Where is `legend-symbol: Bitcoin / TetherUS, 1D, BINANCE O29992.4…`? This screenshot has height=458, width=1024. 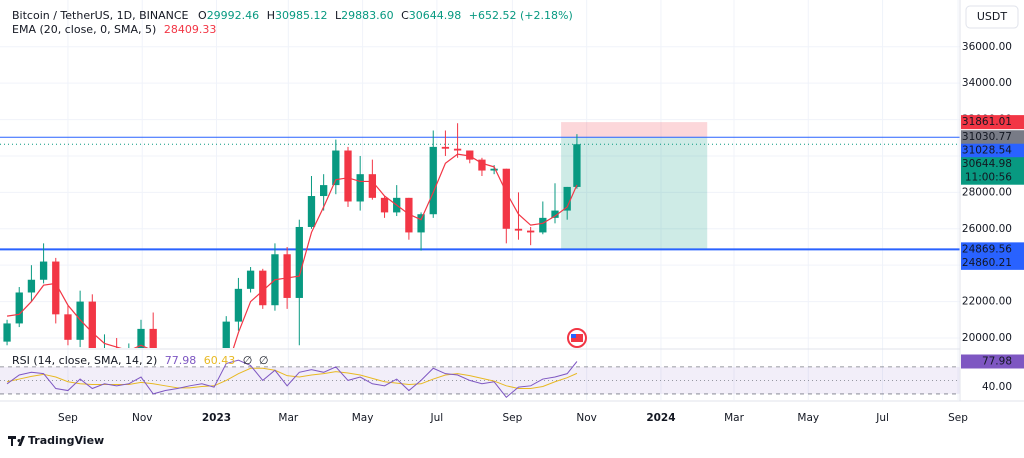
legend-symbol: Bitcoin / TetherUS, 1D, BINANCE O29992.4… is located at coordinates (292, 15).